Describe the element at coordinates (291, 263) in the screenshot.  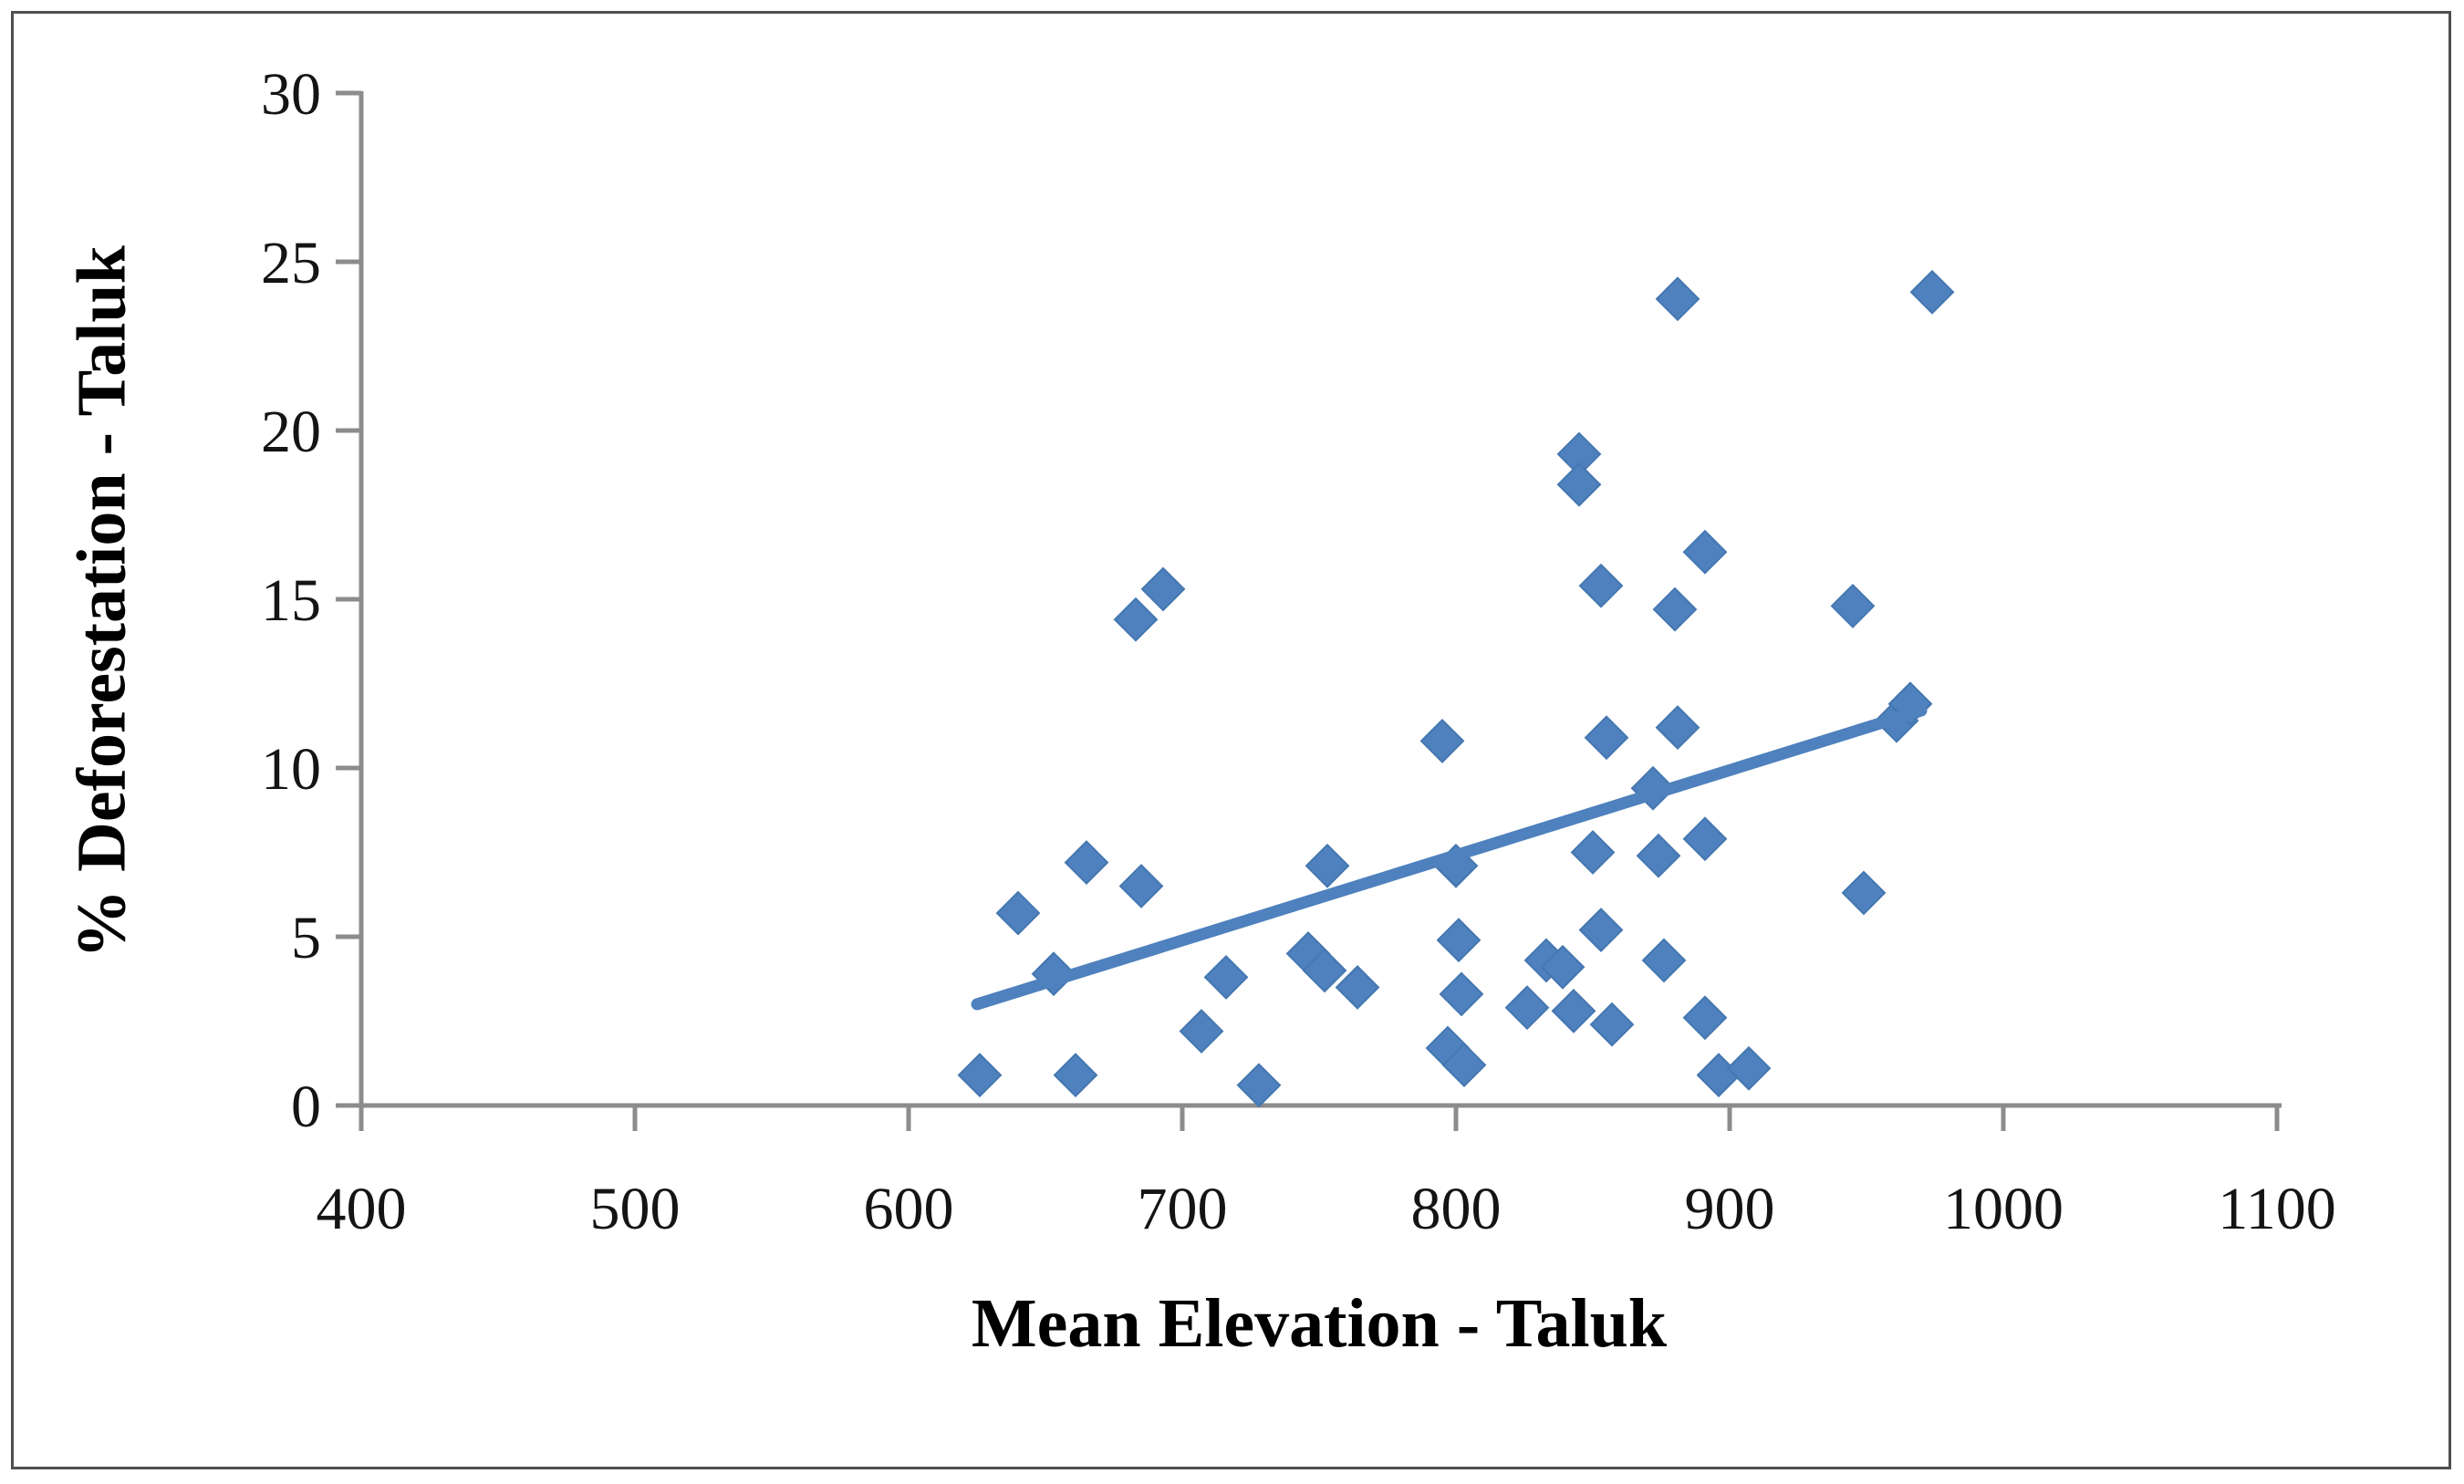
I see `y-tick-label: 25` at that location.